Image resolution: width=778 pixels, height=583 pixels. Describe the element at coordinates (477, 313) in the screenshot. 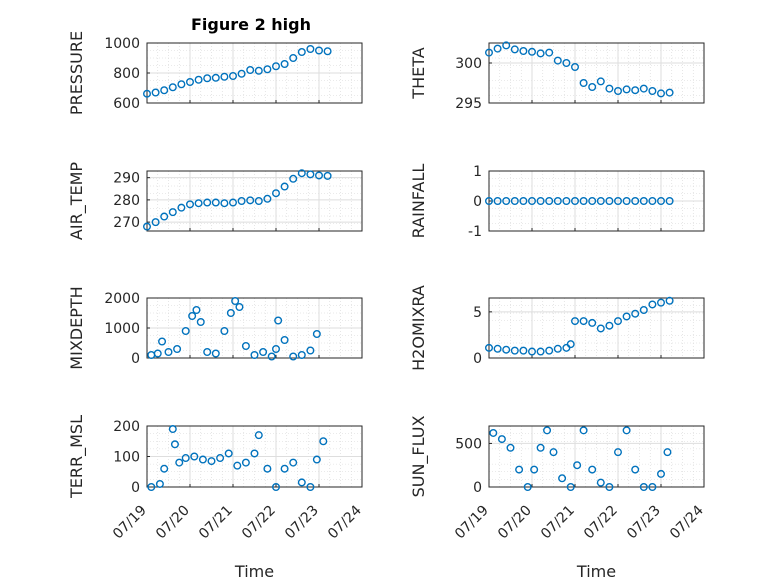

I see `y-tick-label: 5` at that location.